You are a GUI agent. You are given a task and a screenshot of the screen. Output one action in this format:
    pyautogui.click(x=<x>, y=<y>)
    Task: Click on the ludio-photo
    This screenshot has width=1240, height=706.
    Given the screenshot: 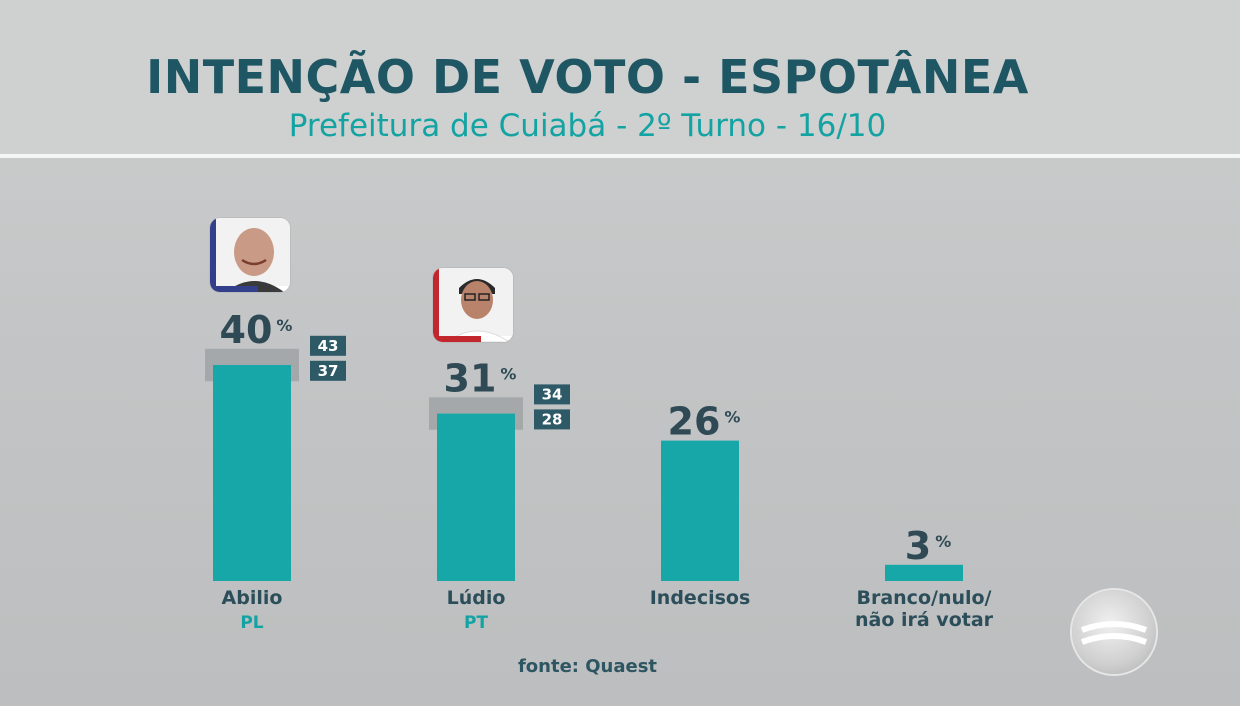 What is the action you would take?
    pyautogui.click(x=473, y=305)
    